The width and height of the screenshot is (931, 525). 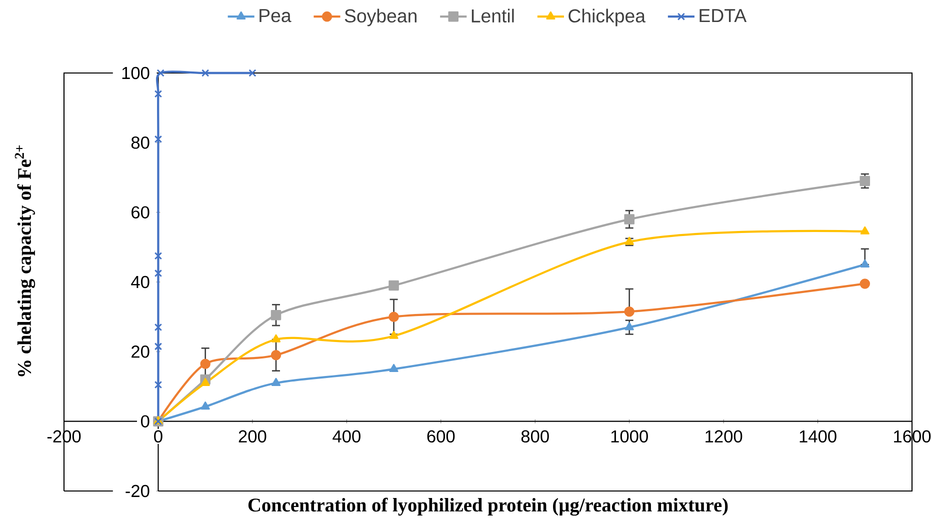 What do you see at coordinates (141, 352) in the screenshot?
I see `y-tick-label: 20` at bounding box center [141, 352].